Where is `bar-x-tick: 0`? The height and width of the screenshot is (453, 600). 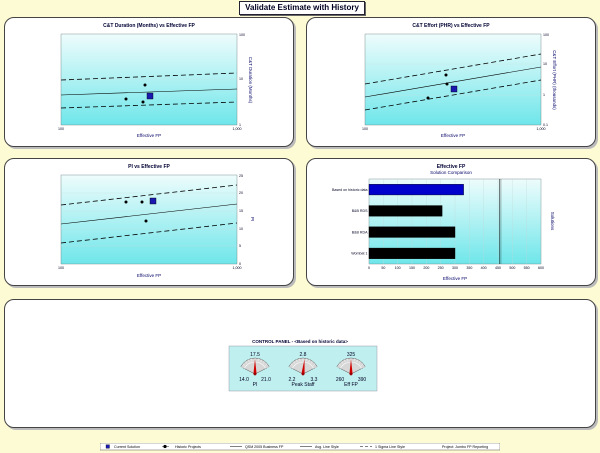
bar-x-tick: 0 is located at coordinates (369, 268).